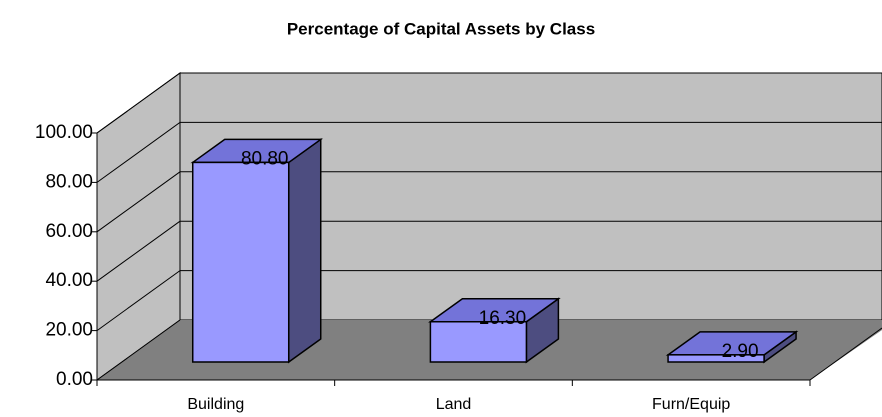 Image resolution: width=882 pixels, height=417 pixels. Describe the element at coordinates (69, 280) in the screenshot. I see `y-tick-label: 40.00` at that location.